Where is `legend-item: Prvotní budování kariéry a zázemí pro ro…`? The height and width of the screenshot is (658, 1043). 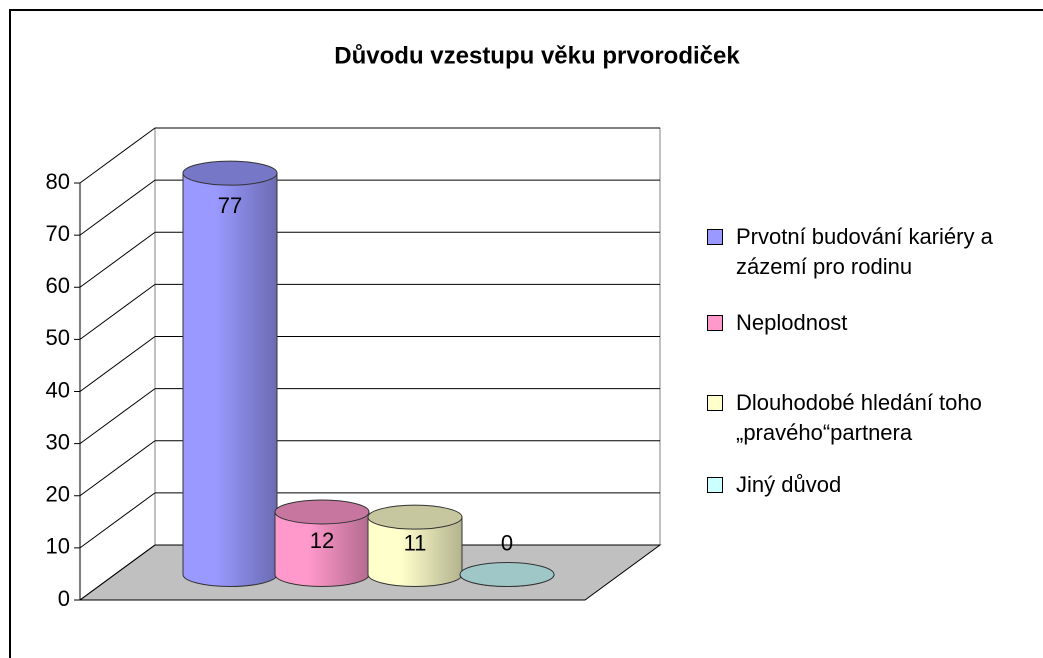 legend-item: Prvotní budování kariéry a zázemí pro ro… is located at coordinates (872, 252).